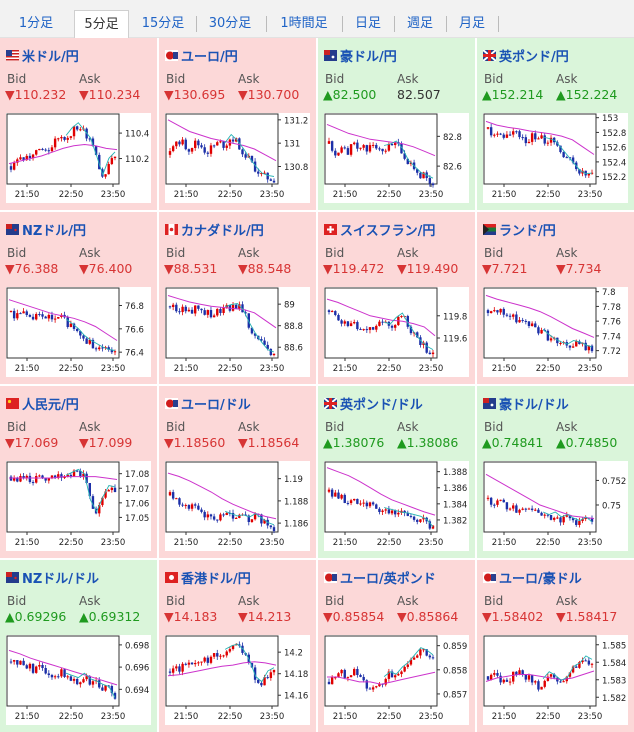  I want to click on price-chart: 153 152.8 152.6 152.4 152.2 21:50 22:50 23:50, so click(555, 158).